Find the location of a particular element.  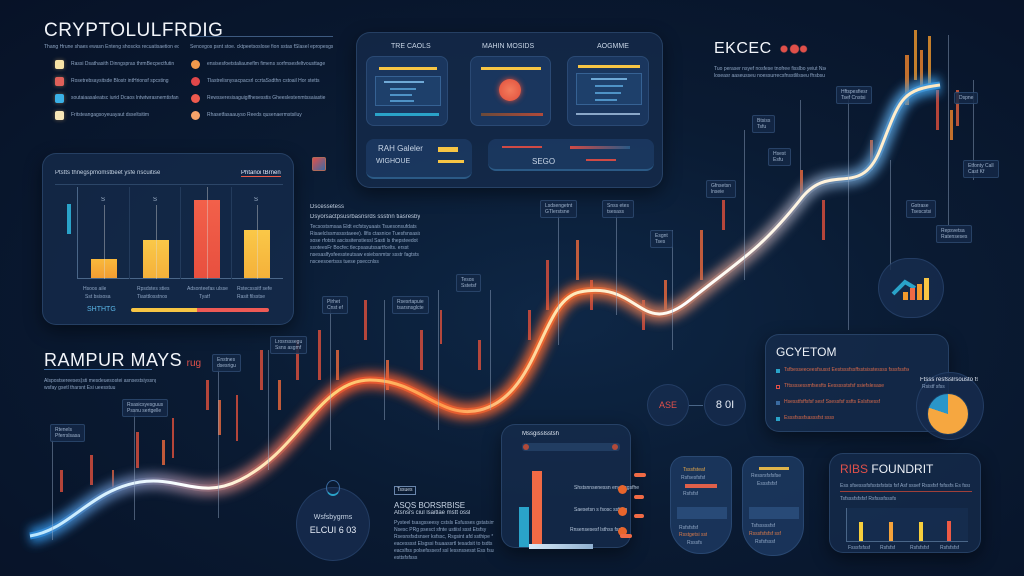

growth-chart-icon-badge is located at coordinates (911, 288).